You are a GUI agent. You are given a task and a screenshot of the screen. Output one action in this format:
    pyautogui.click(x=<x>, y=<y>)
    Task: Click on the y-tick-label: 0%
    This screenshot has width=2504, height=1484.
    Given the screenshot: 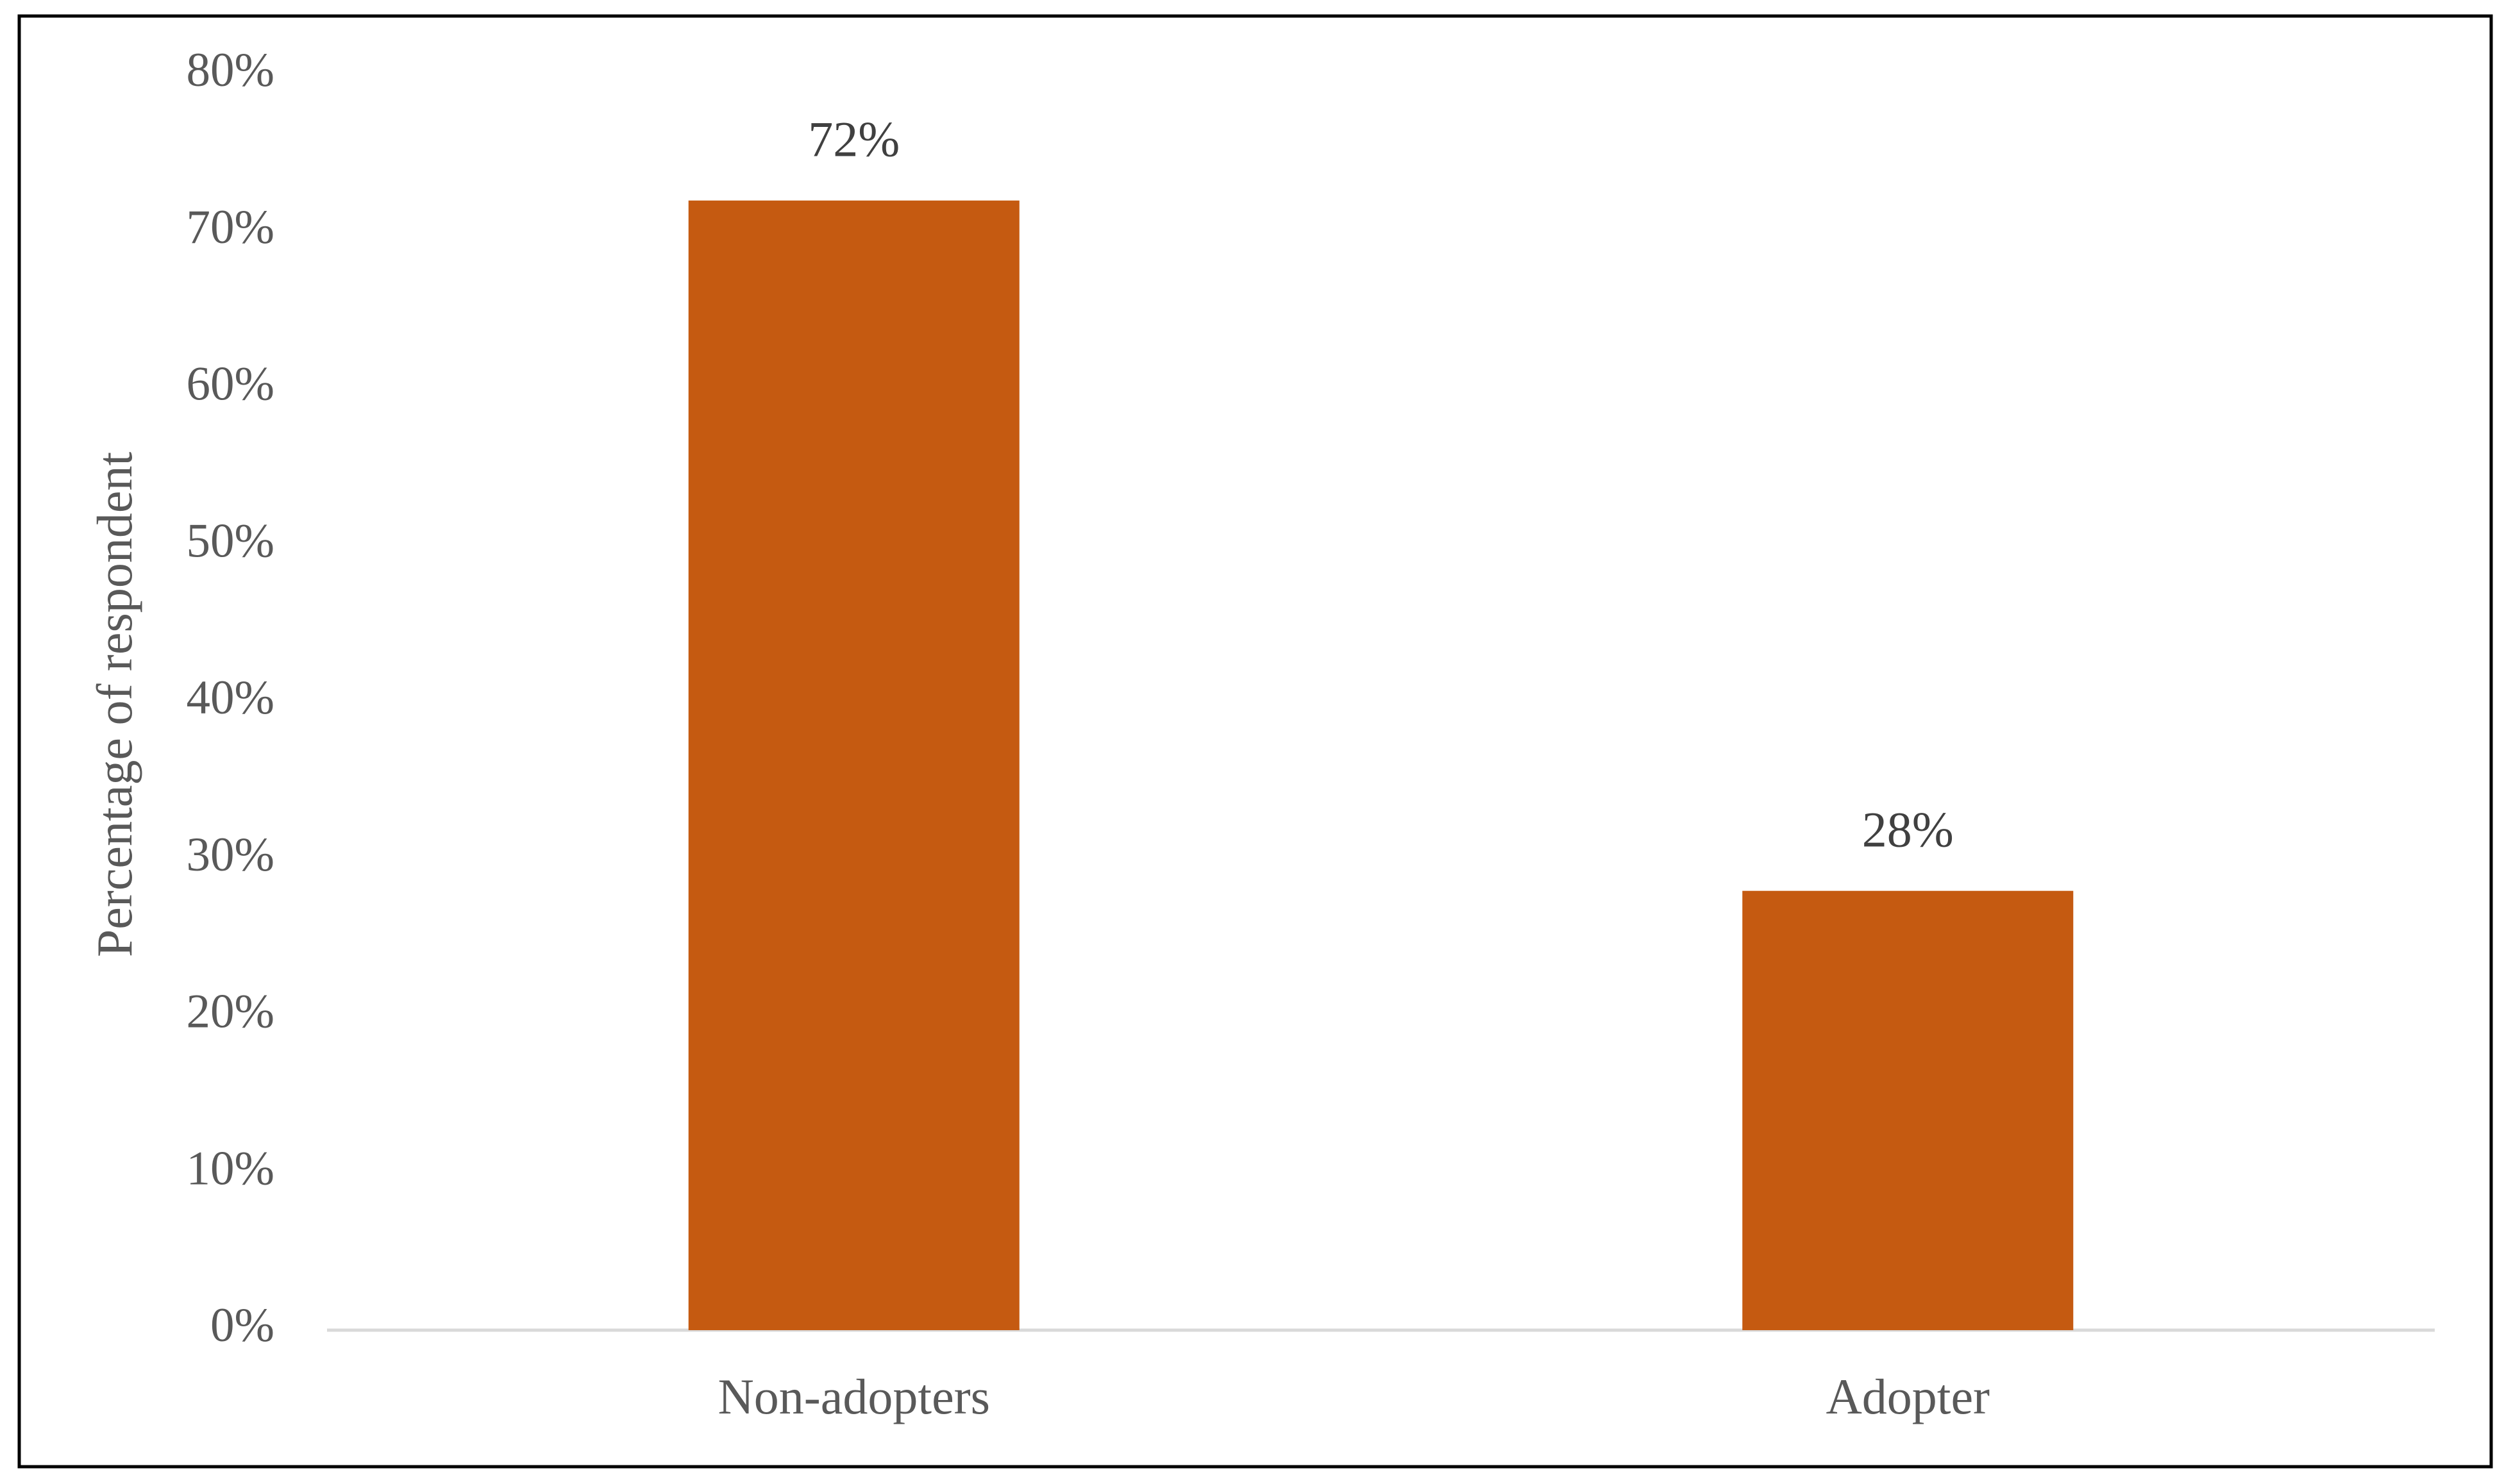 What is the action you would take?
    pyautogui.click(x=242, y=1325)
    